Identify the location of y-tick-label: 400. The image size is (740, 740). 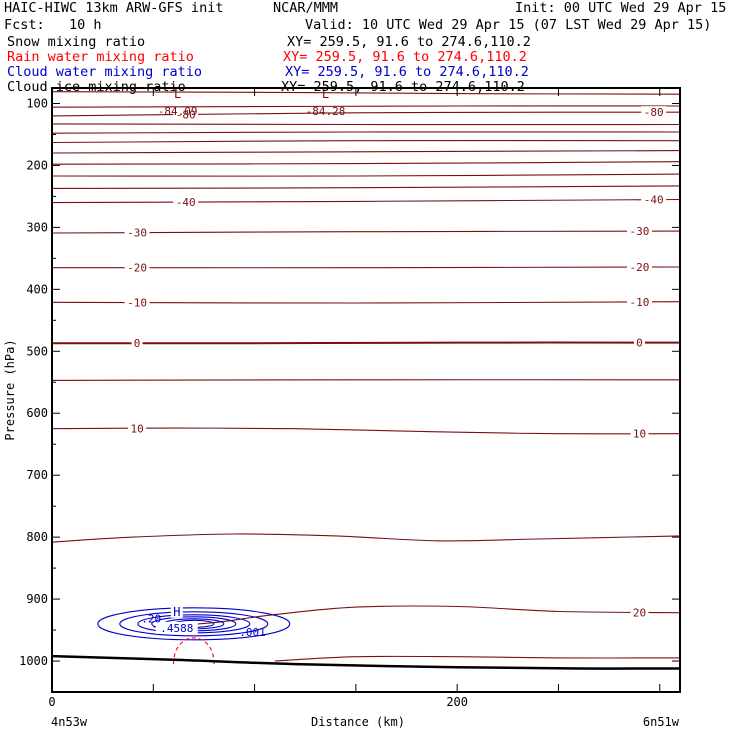
(37, 289).